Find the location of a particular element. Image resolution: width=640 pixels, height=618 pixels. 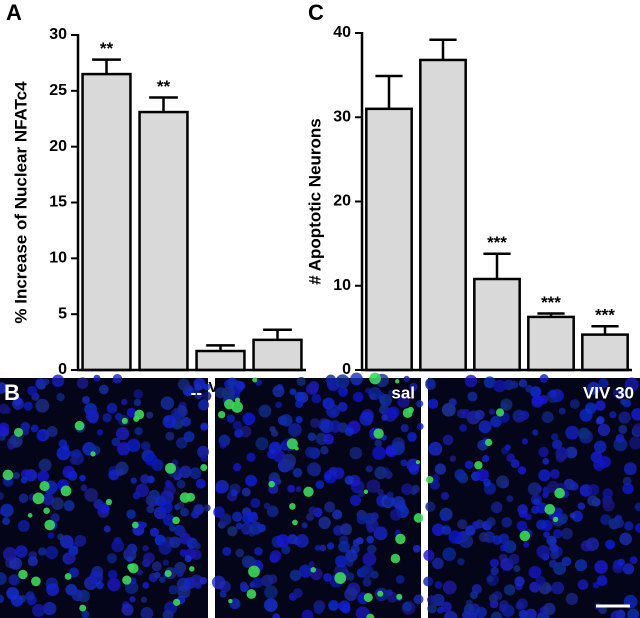

significance-label: ** is located at coordinates (164, 86).